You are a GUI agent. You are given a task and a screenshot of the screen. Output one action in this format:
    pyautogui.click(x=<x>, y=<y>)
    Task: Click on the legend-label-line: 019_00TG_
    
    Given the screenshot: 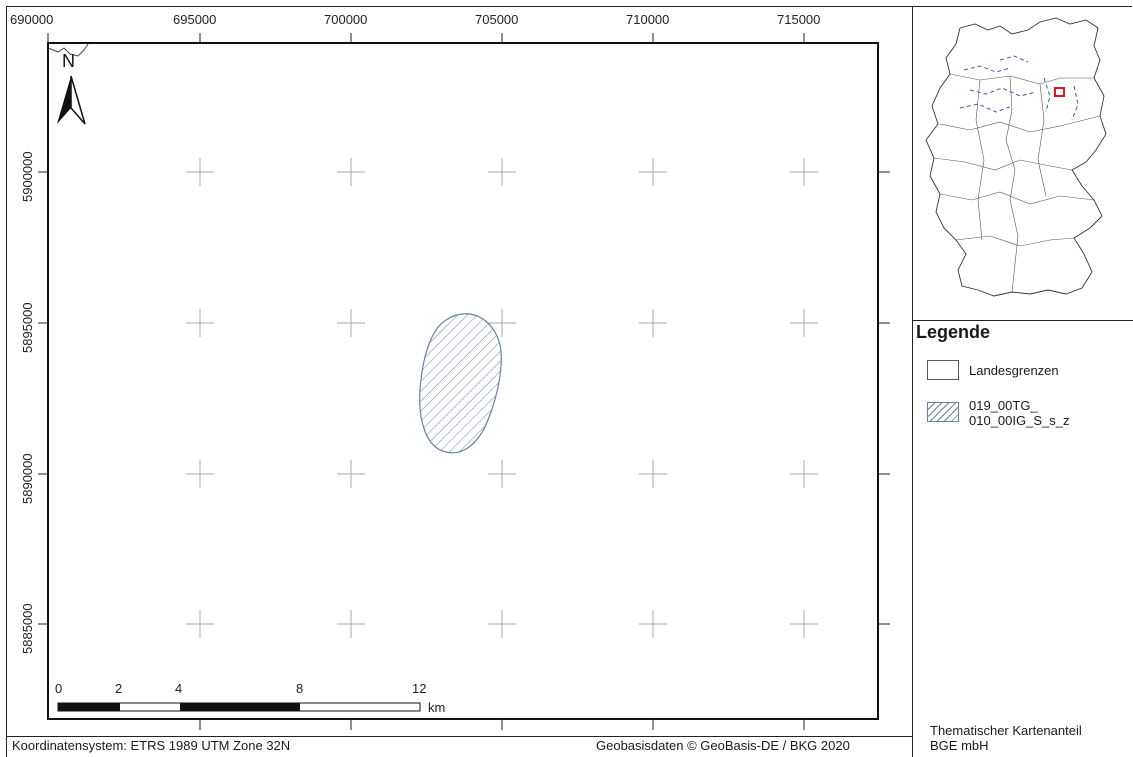 What is the action you would take?
    pyautogui.click(x=1003, y=405)
    